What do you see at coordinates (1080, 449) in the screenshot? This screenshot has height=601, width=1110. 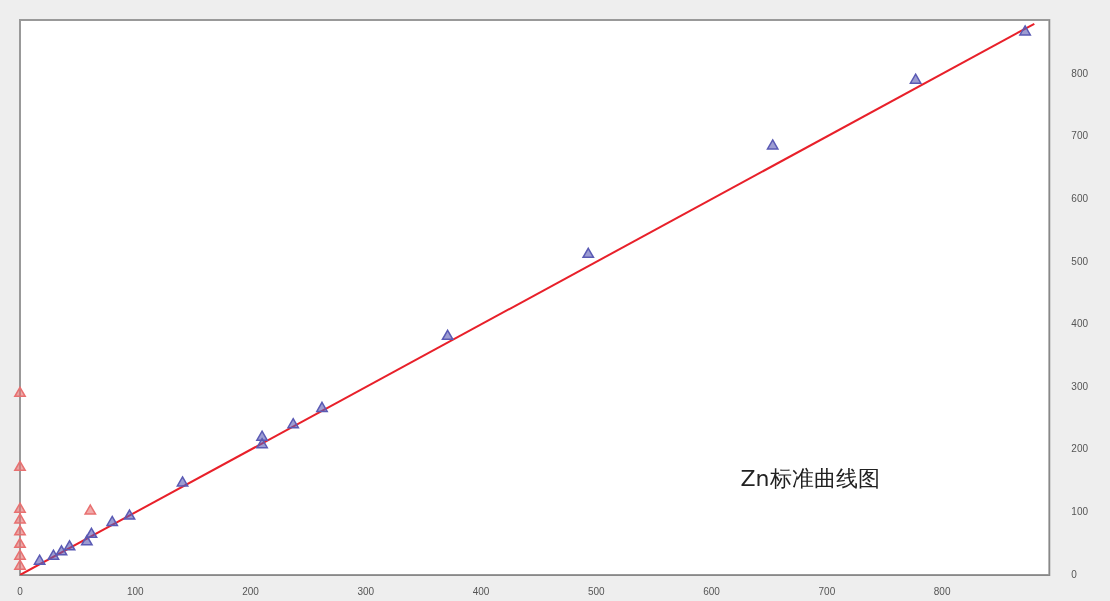 I see `y-tick-label: 200` at bounding box center [1080, 449].